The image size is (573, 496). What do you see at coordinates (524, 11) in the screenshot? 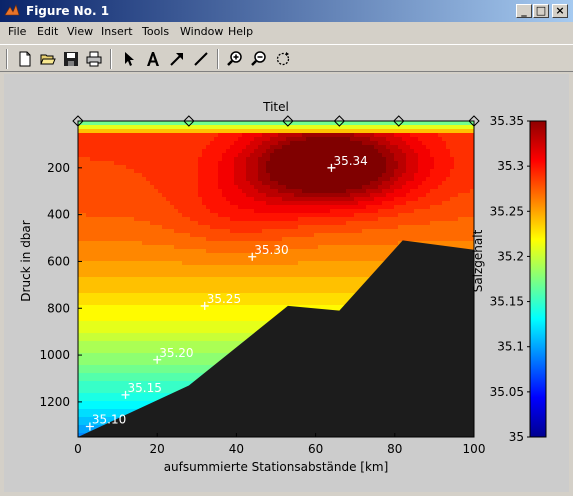
I see `minimize-button: _` at bounding box center [524, 11].